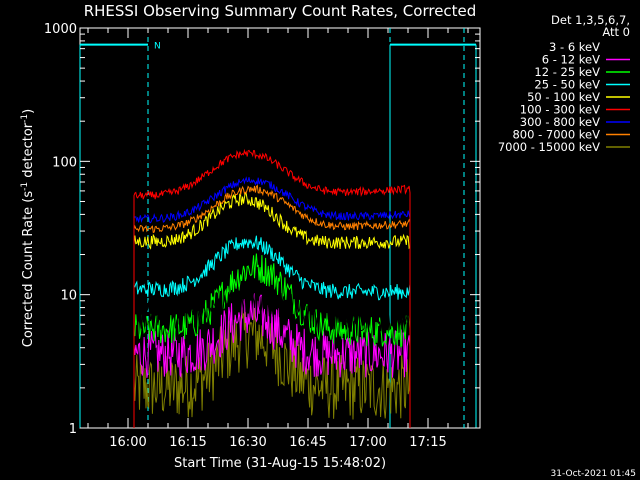 The width and height of the screenshot is (640, 480). I want to click on y-axis-label-close: ), so click(28, 111).